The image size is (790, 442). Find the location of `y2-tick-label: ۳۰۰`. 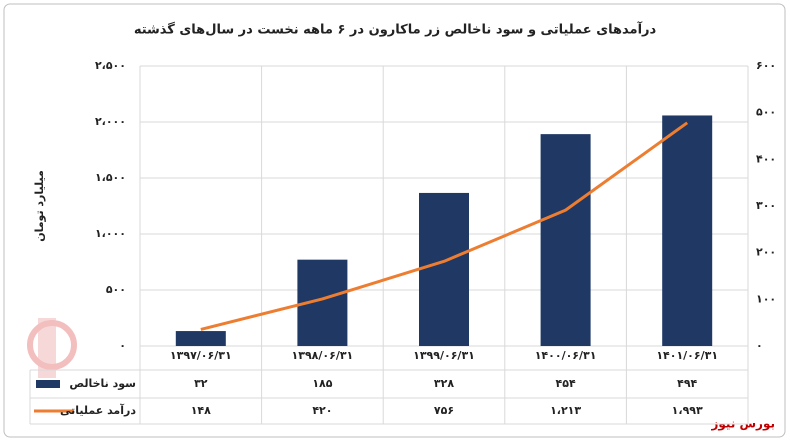

y2-tick-label: ۳۰۰ is located at coordinates (766, 205).